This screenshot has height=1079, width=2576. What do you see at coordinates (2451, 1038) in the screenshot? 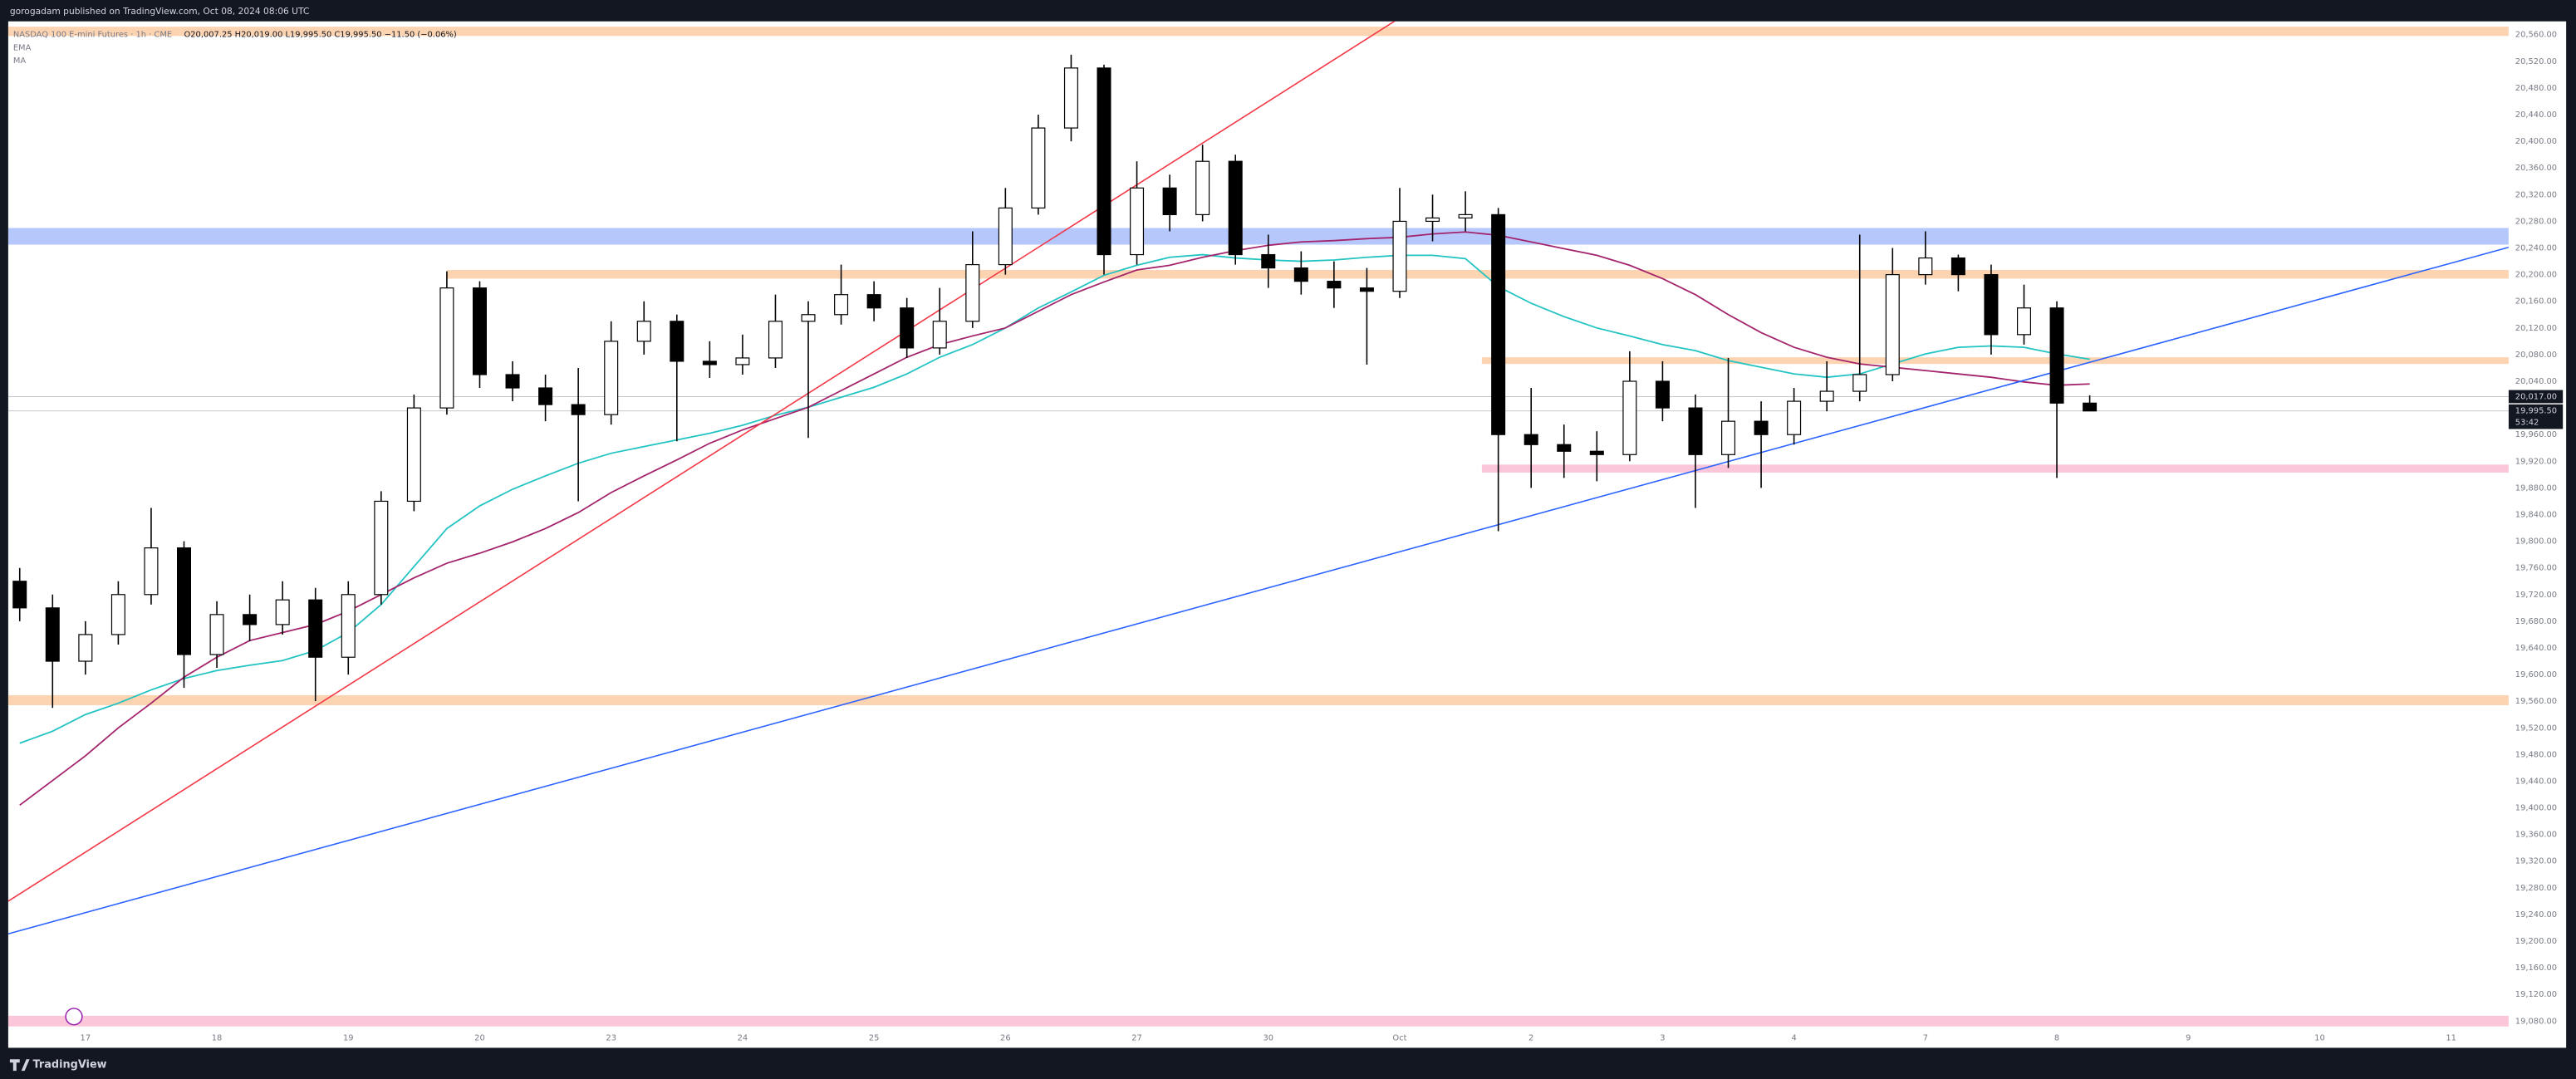
I see `x-tick-label: 11` at bounding box center [2451, 1038].